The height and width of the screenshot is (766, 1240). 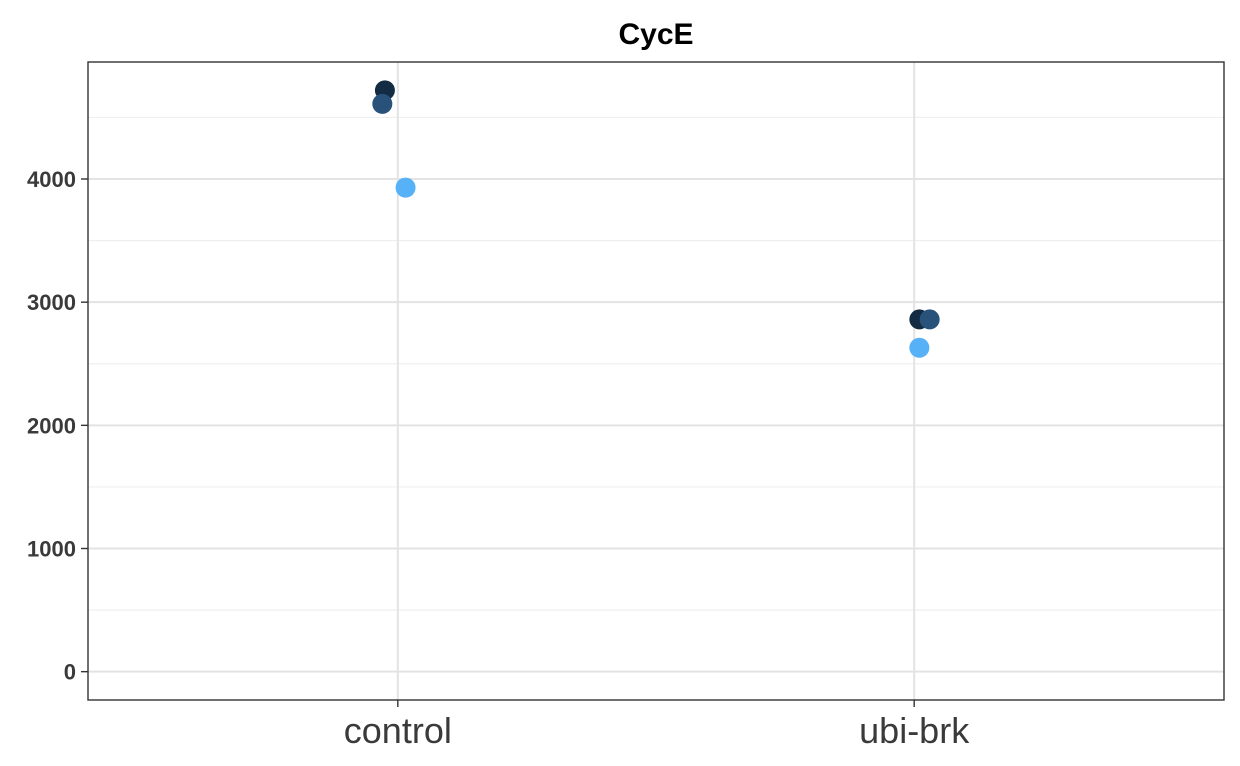 I want to click on y-tick-label: 4000, so click(x=51, y=179).